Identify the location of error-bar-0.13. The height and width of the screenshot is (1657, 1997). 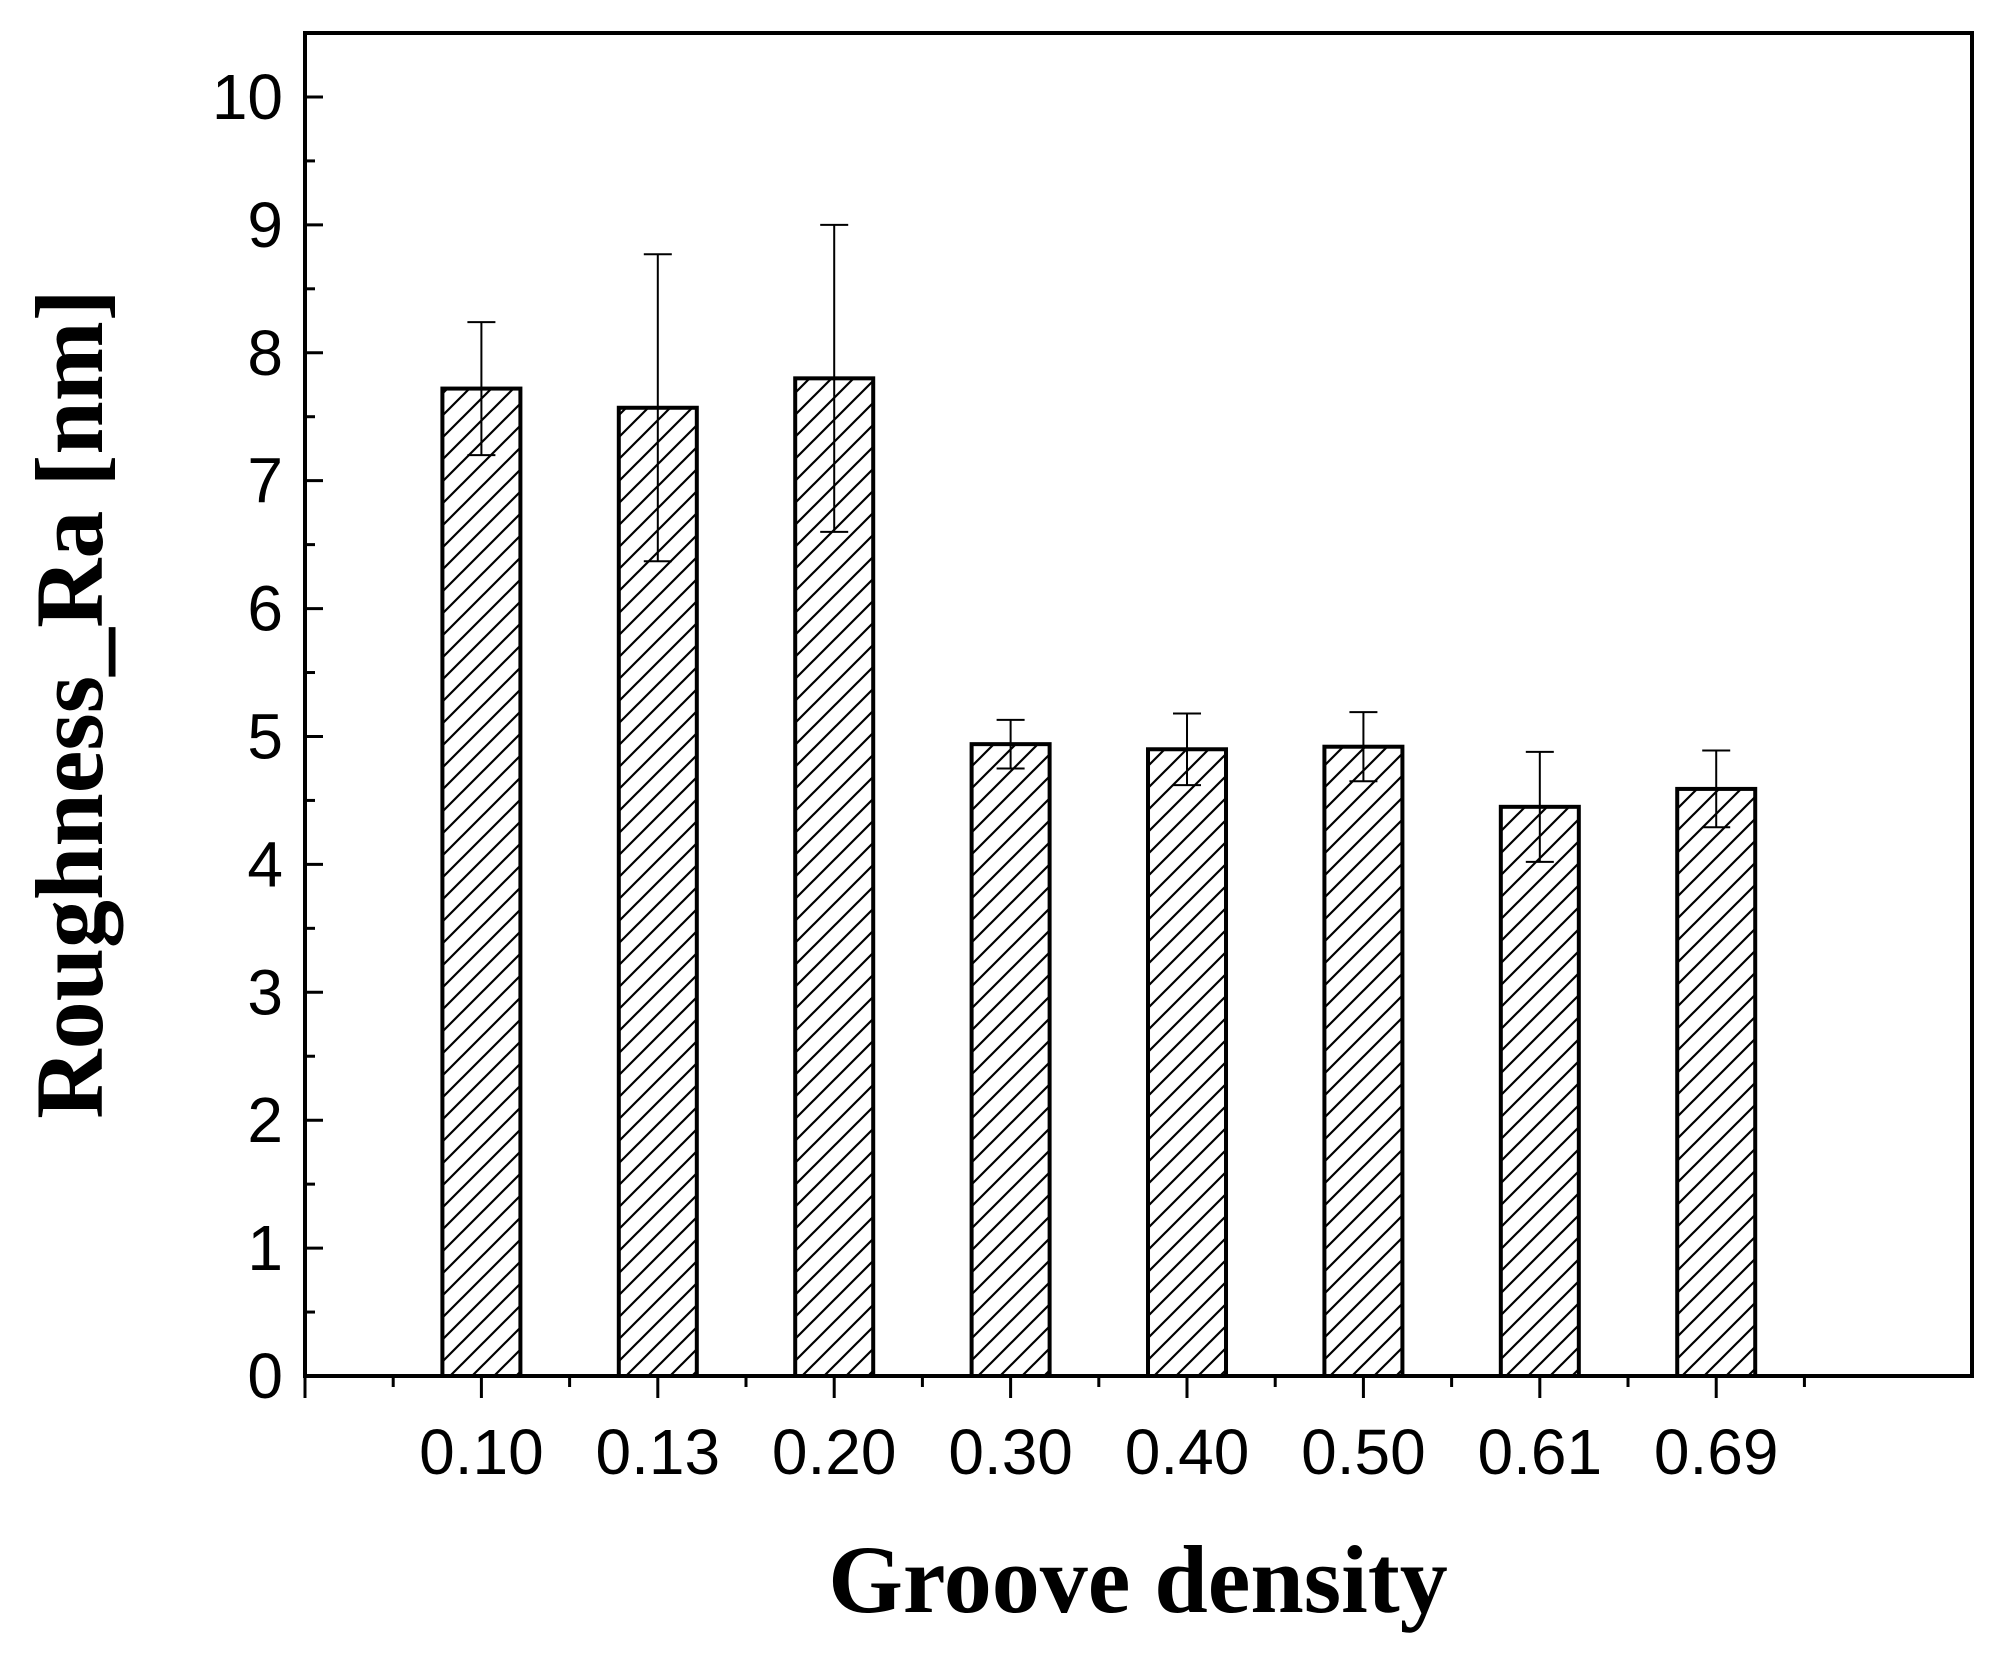
(657, 408).